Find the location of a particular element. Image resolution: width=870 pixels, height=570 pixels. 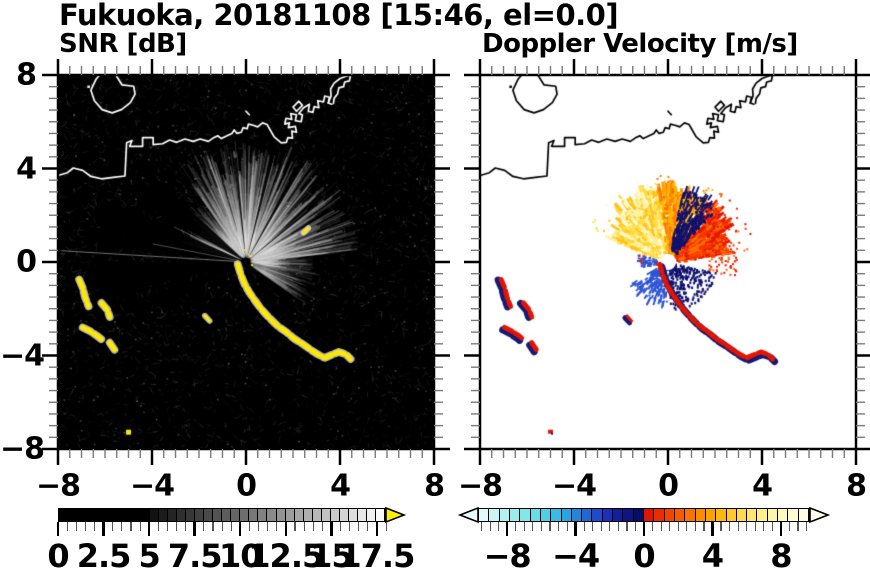

velocity-colorbar is located at coordinates (644, 515).